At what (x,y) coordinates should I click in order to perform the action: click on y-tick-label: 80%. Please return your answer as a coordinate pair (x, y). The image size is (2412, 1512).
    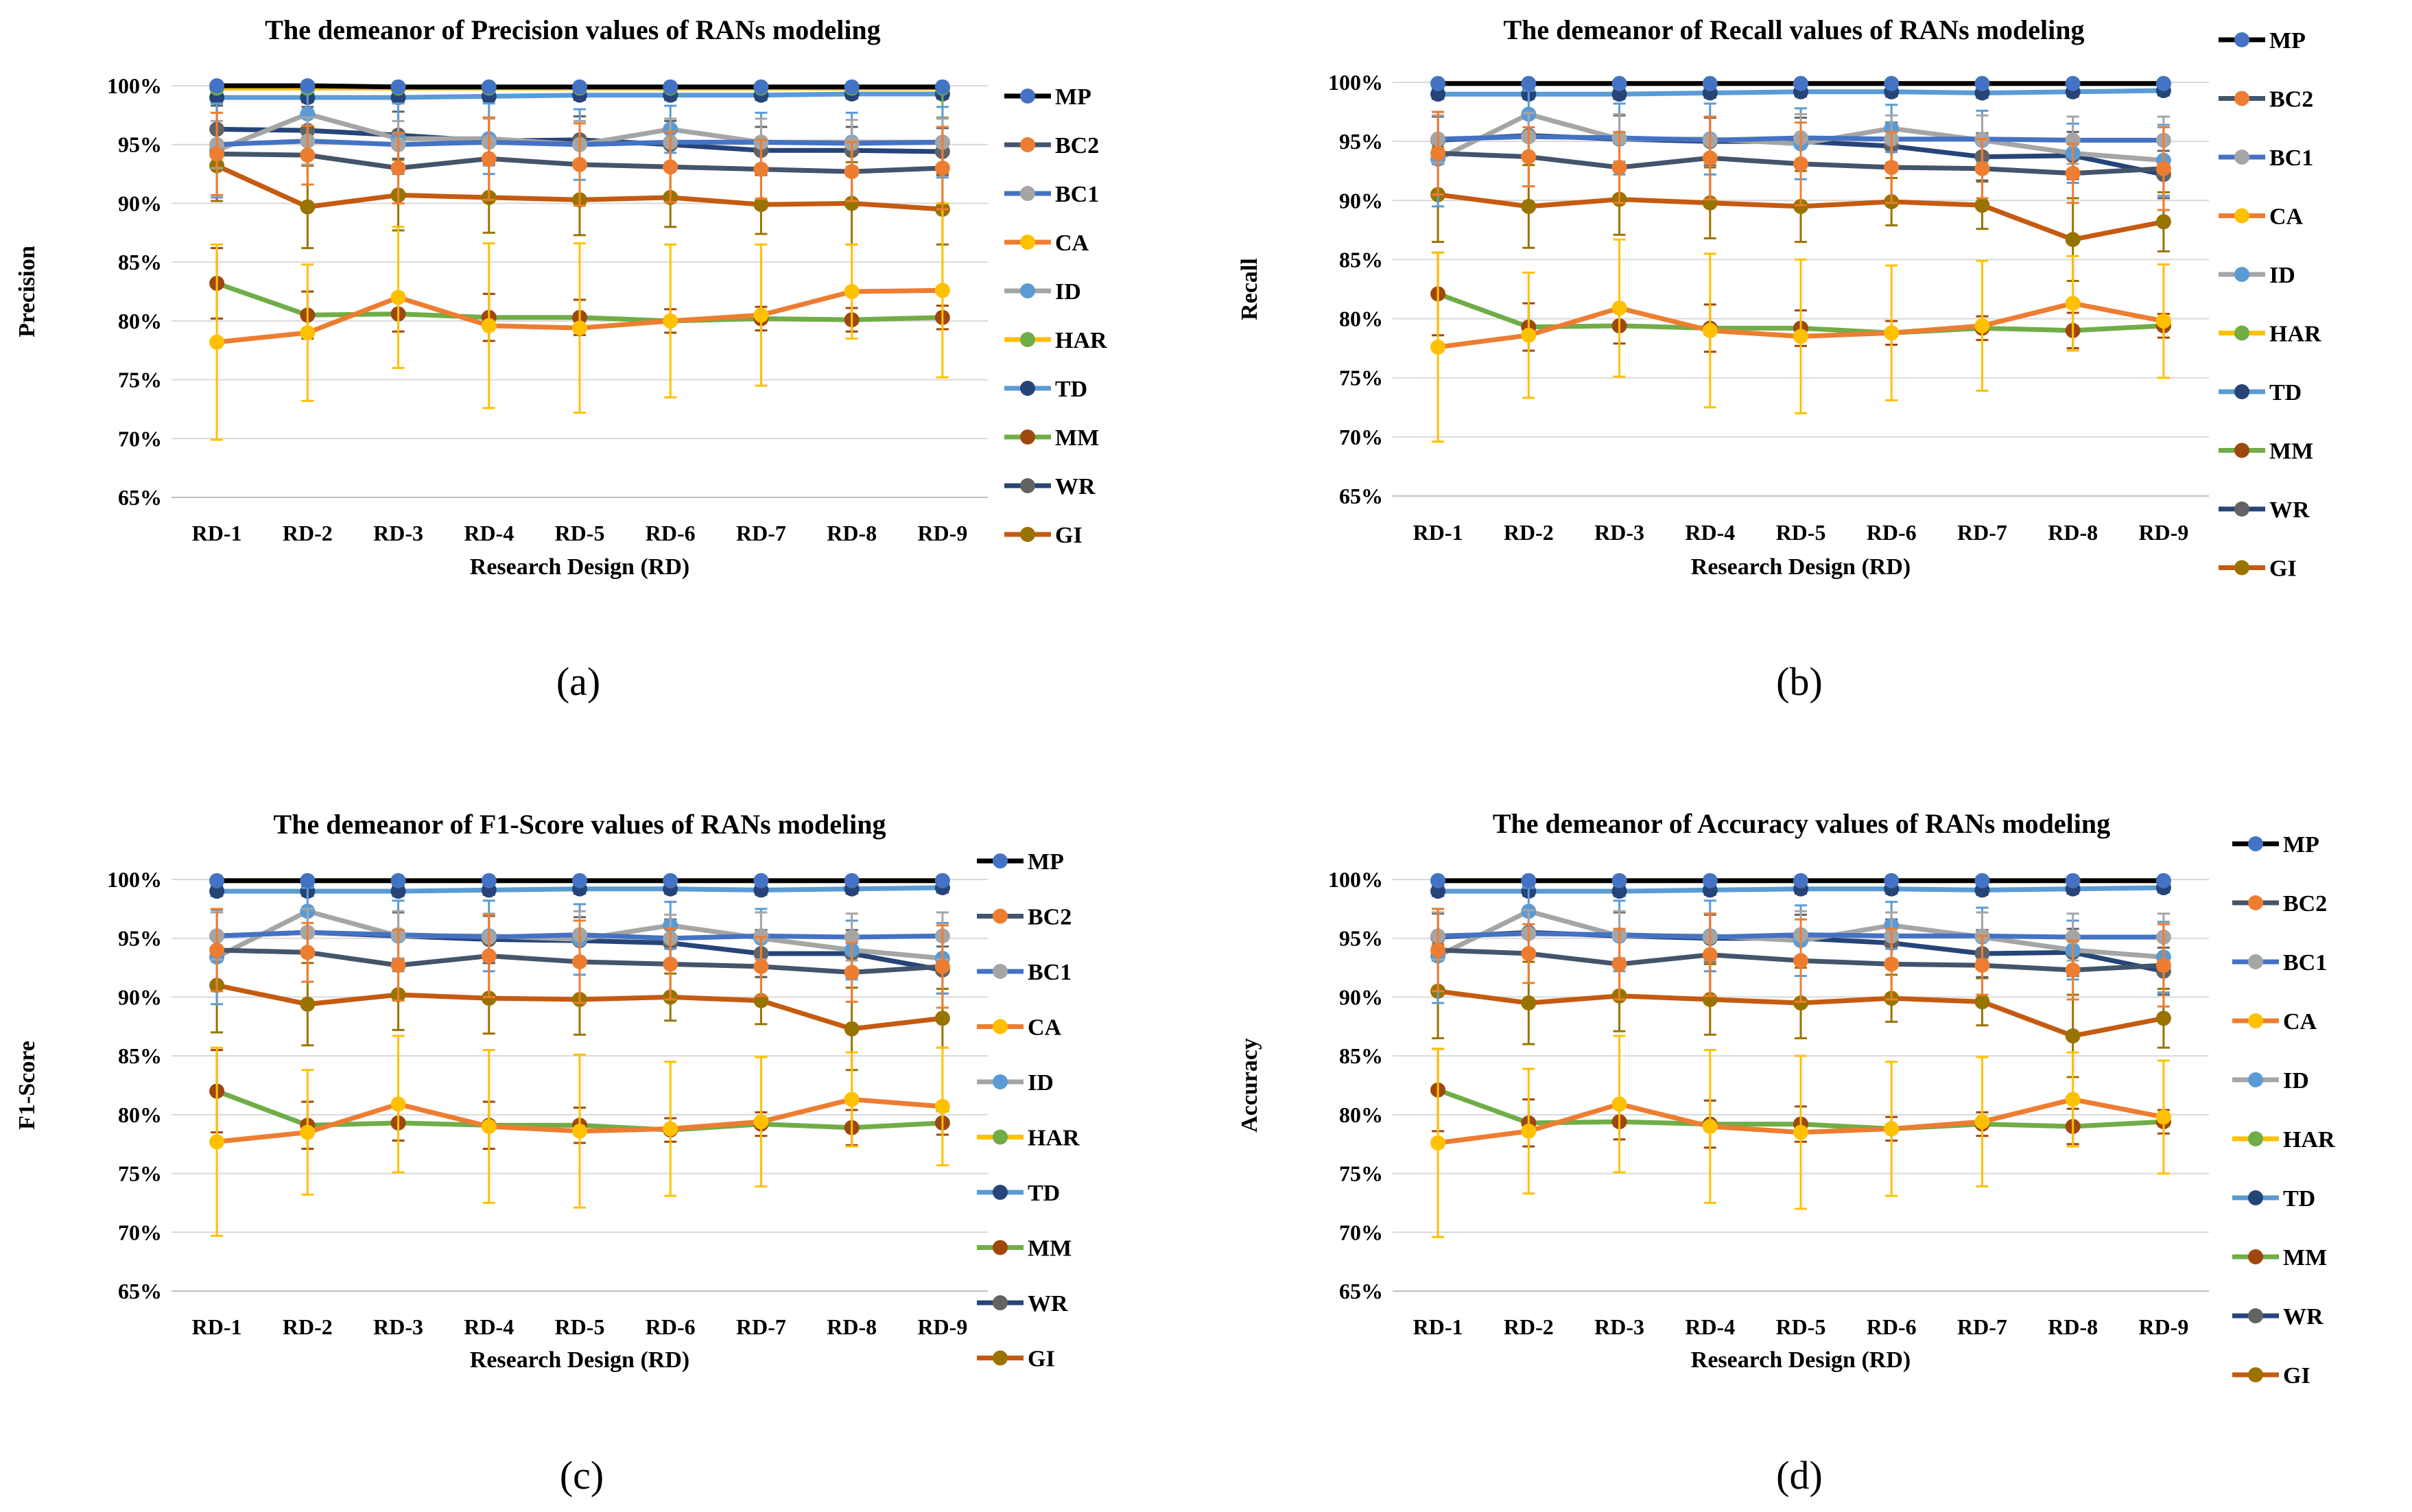
    Looking at the image, I should click on (1361, 319).